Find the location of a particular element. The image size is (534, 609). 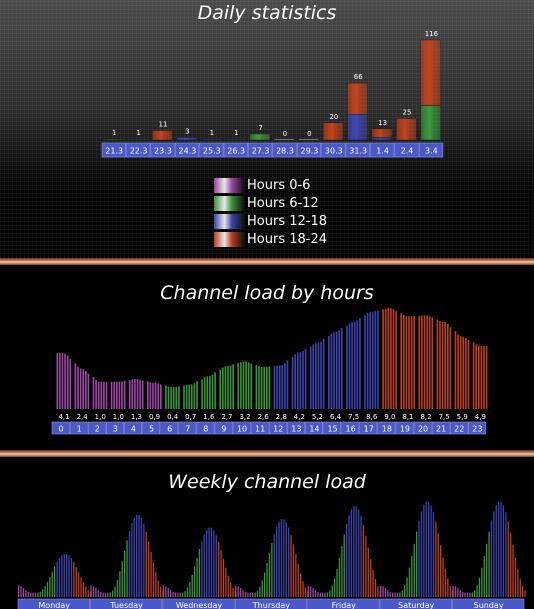

hour-label: 7 is located at coordinates (187, 429).